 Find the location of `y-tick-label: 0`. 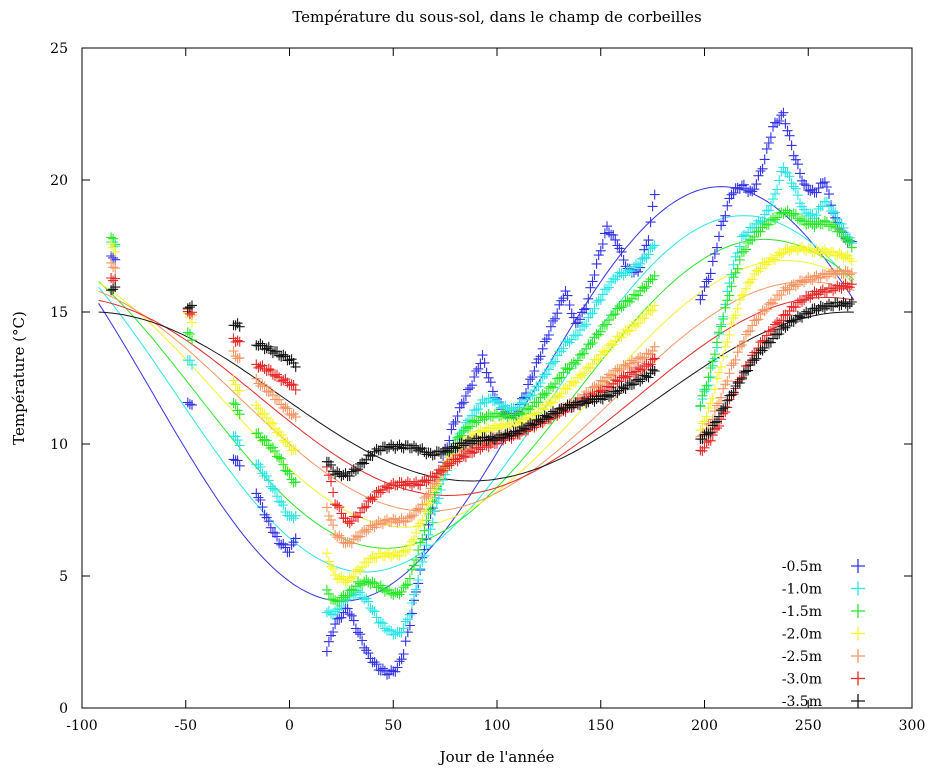

y-tick-label: 0 is located at coordinates (63, 709).